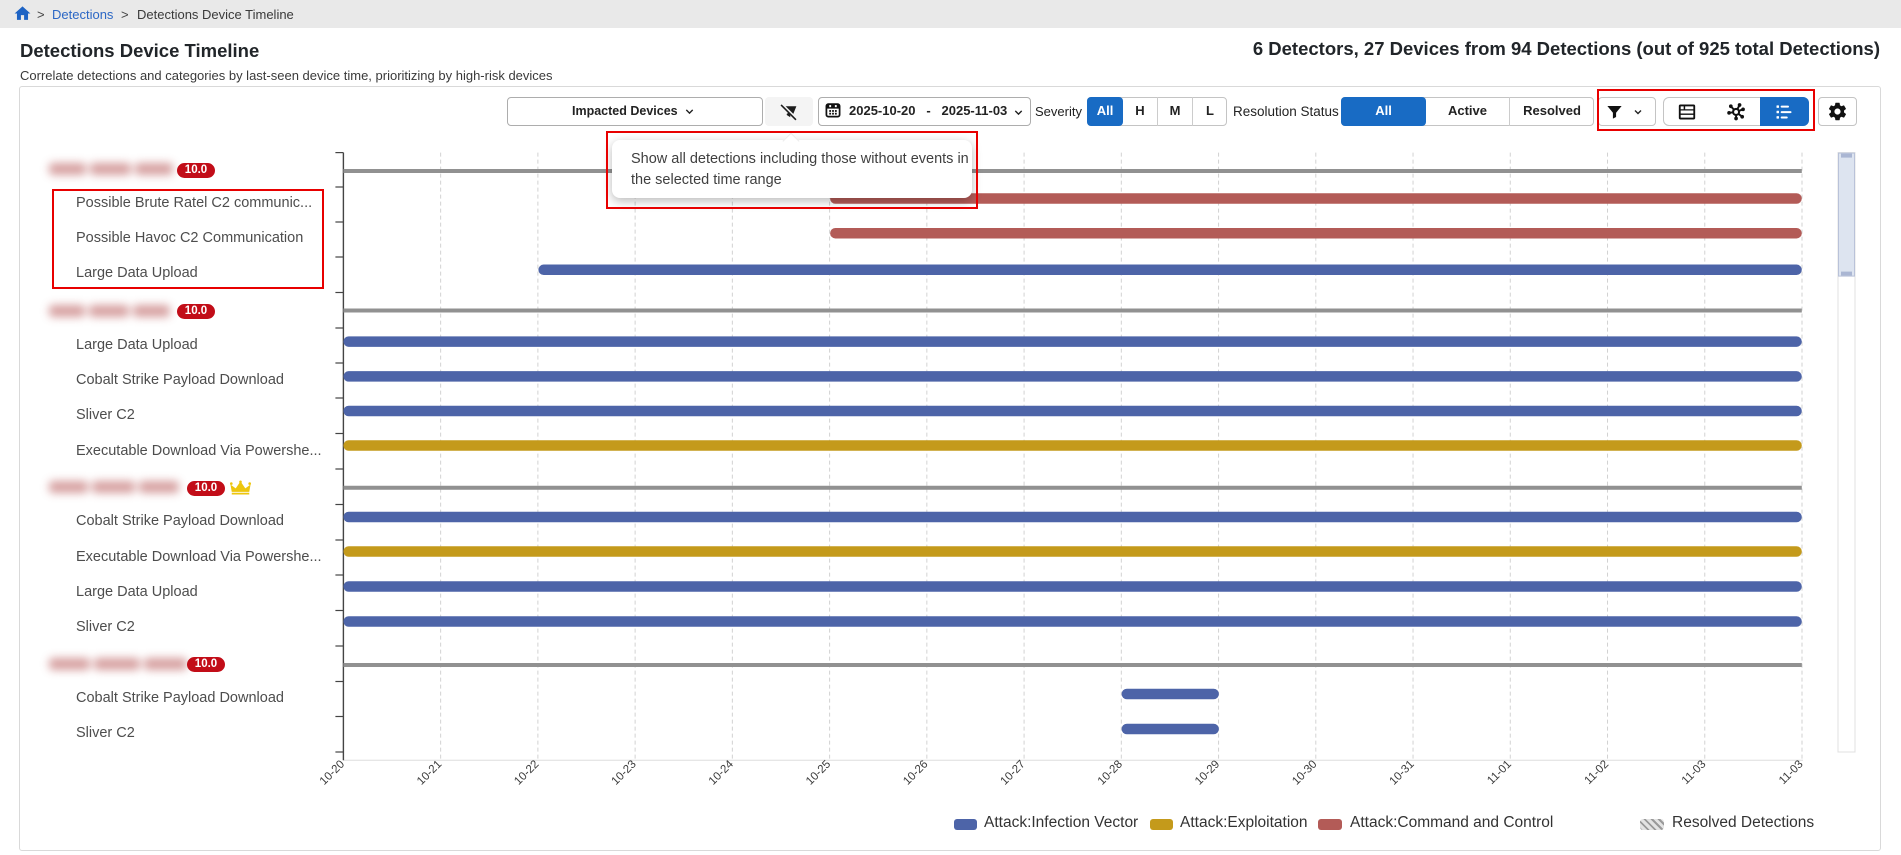 The image size is (1901, 855). What do you see at coordinates (1304, 772) in the screenshot?
I see `svg-text: 10-30` at bounding box center [1304, 772].